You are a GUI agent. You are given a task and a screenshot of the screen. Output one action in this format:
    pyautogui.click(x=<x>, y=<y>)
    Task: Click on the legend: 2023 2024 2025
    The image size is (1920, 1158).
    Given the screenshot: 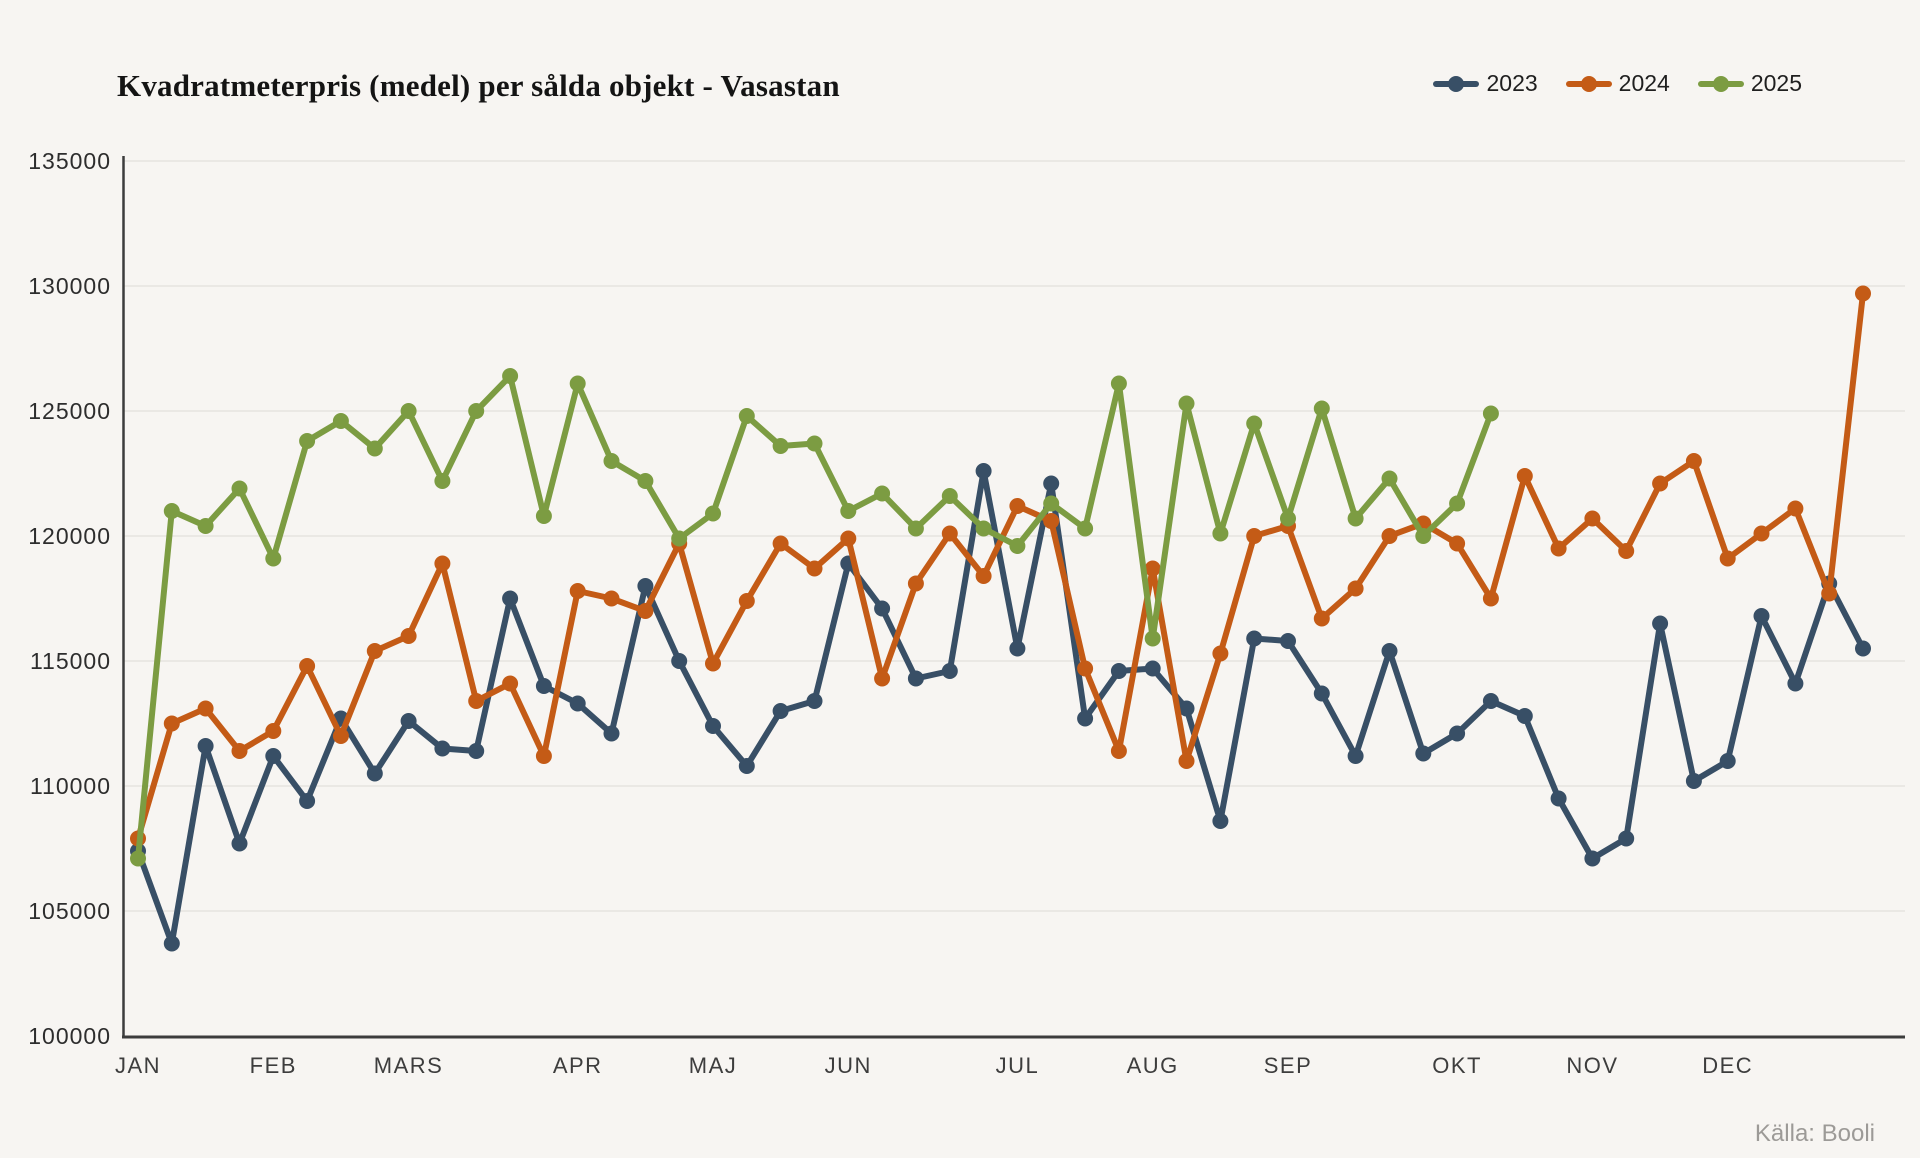 What is the action you would take?
    pyautogui.click(x=1617, y=83)
    